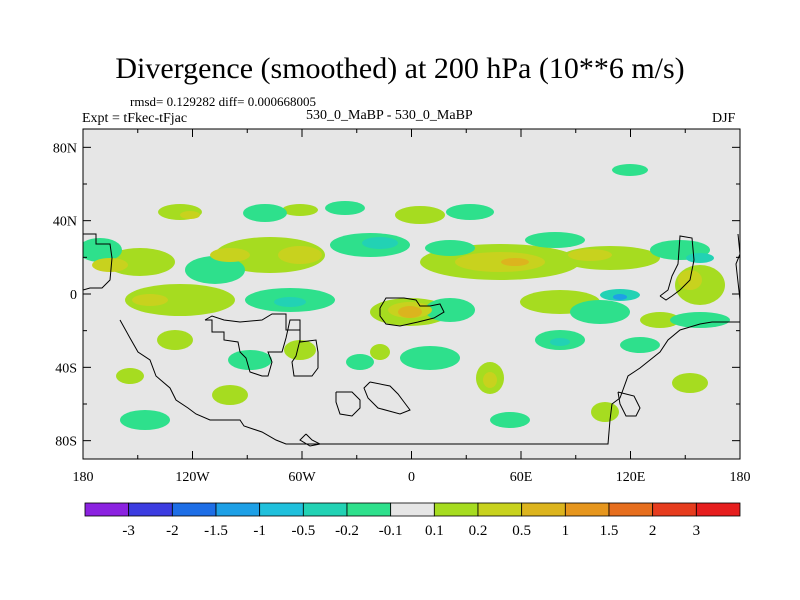 This screenshot has width=800, height=600. Describe the element at coordinates (411, 477) in the screenshot. I see `x-tick-label: 0` at that location.